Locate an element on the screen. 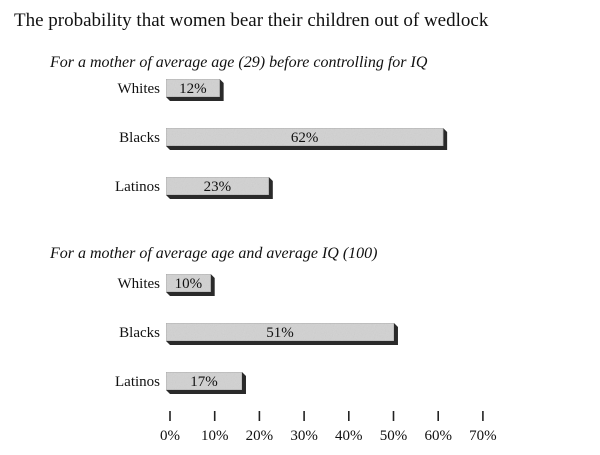 Image resolution: width=600 pixels, height=455 pixels. x-tick-label: 20% is located at coordinates (260, 436).